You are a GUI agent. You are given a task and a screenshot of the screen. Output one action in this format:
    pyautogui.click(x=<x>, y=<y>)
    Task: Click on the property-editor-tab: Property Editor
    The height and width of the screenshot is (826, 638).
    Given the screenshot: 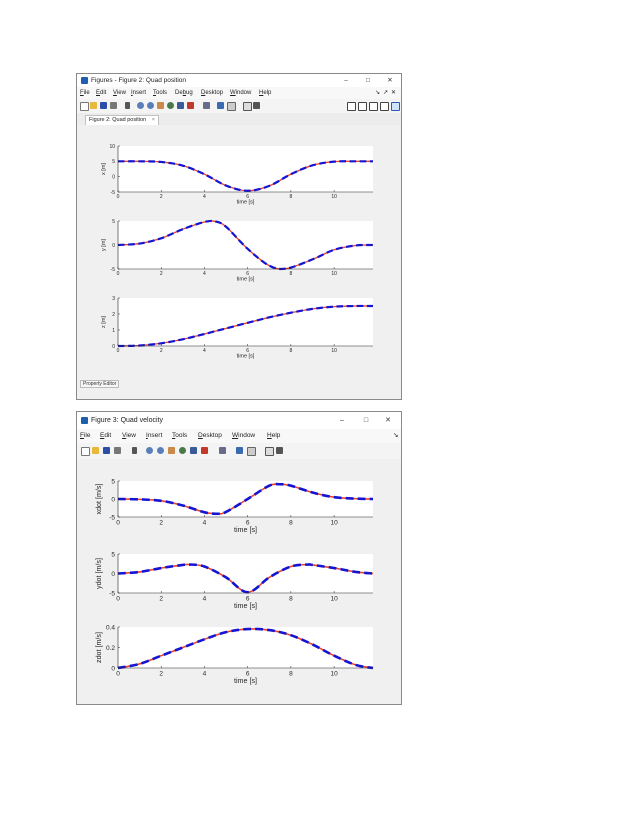 What is the action you would take?
    pyautogui.click(x=100, y=384)
    